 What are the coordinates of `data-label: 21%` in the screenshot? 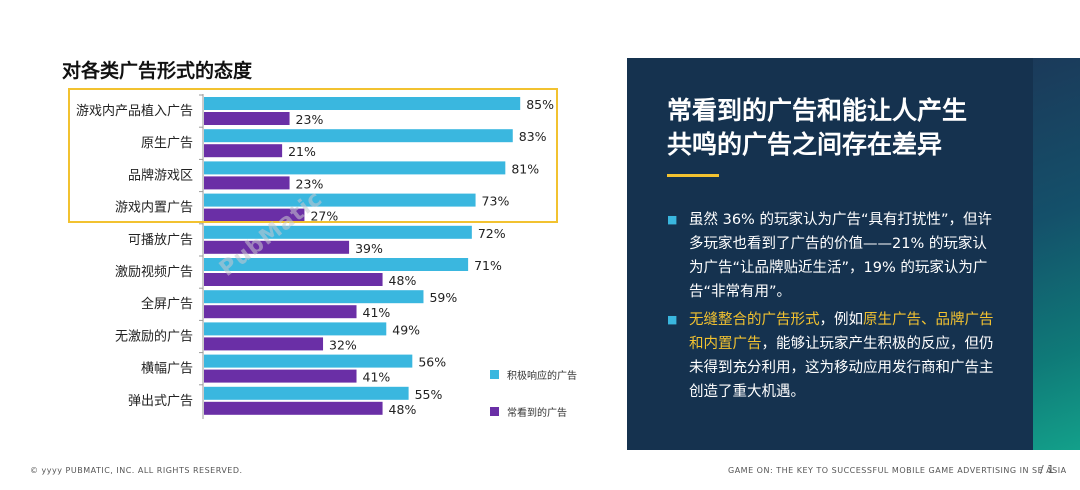 It's located at (302, 151).